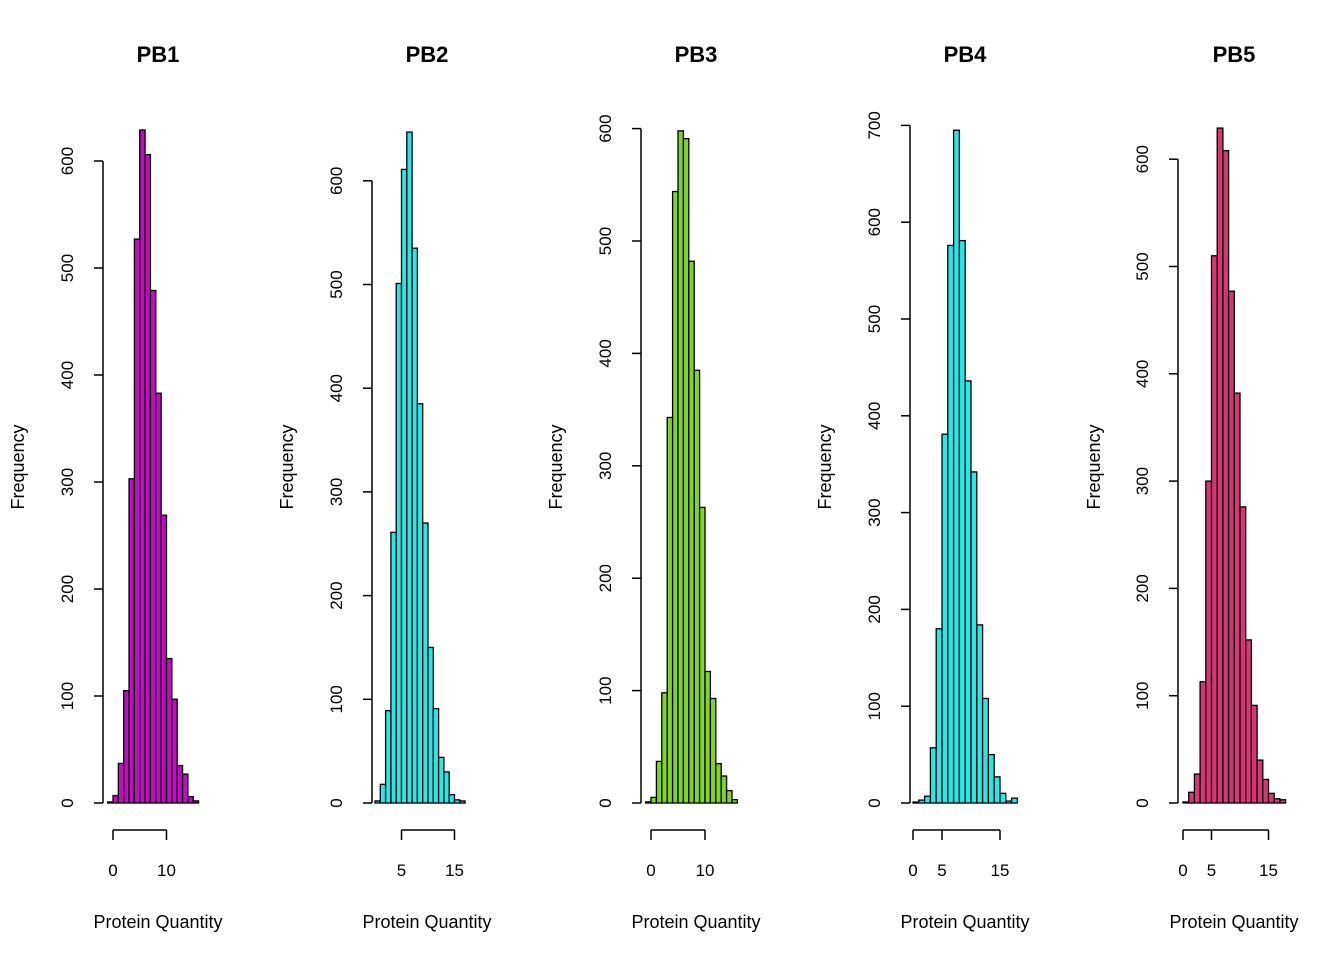  I want to click on y-tick-label: 700, so click(874, 125).